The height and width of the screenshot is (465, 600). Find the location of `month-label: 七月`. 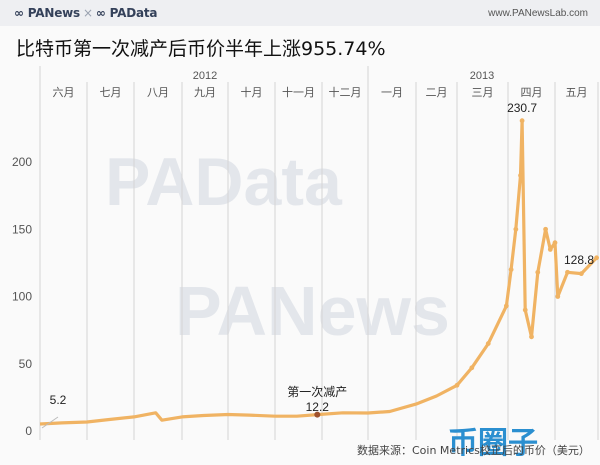

month-label: 七月 is located at coordinates (111, 92).